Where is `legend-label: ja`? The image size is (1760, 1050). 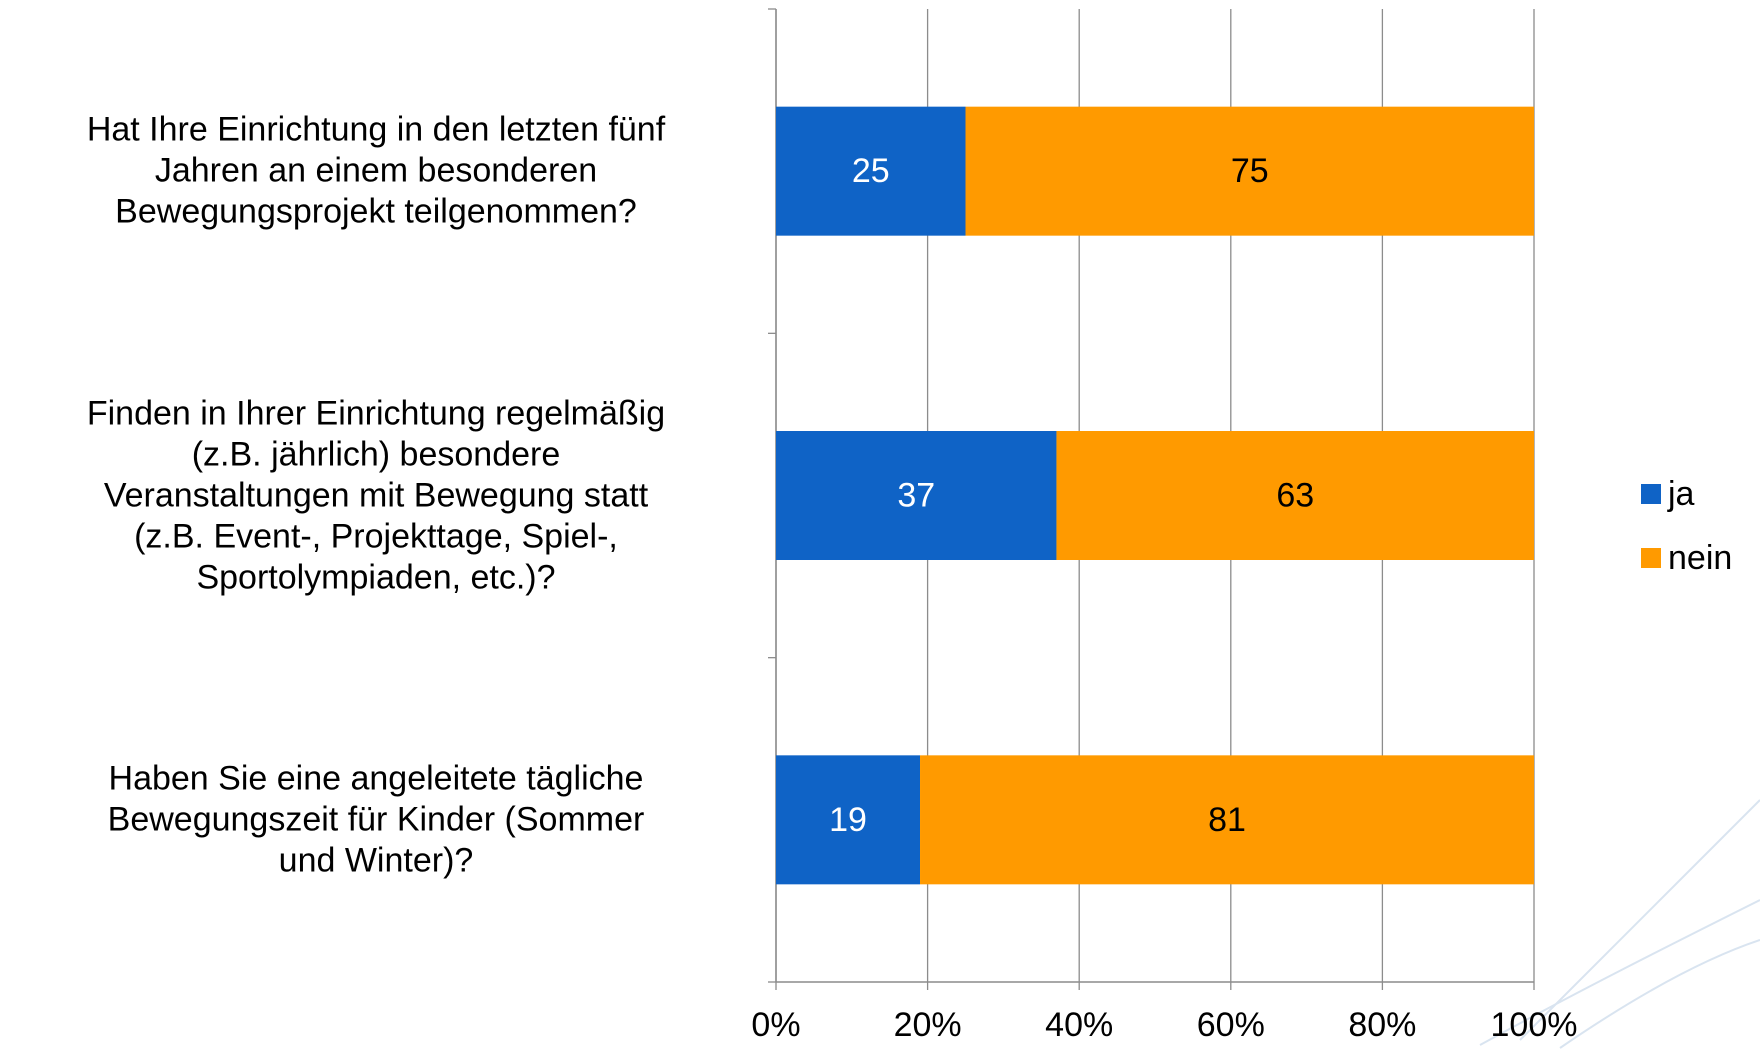
legend-label: ja is located at coordinates (1681, 494).